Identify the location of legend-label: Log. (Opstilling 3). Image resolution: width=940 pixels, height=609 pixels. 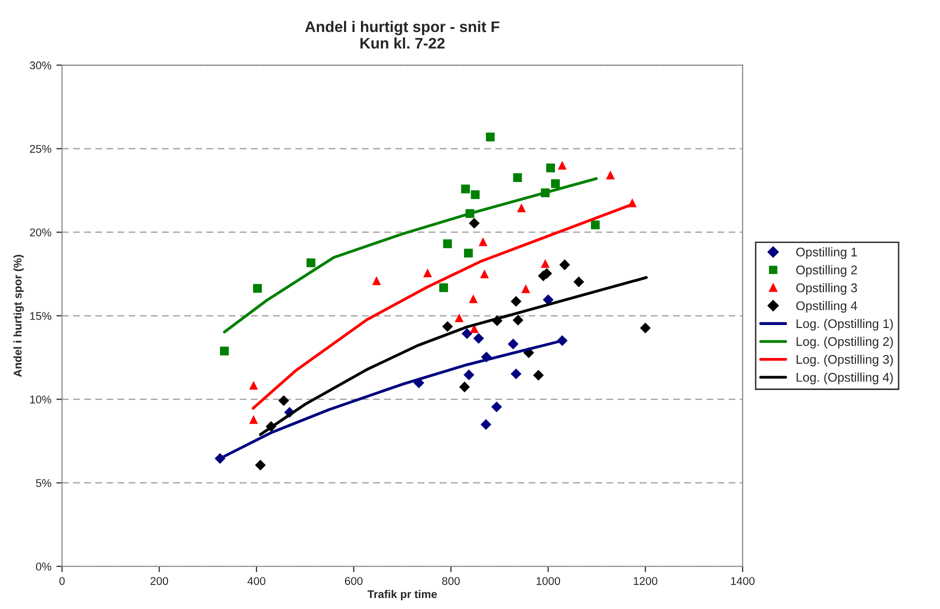
(844, 360).